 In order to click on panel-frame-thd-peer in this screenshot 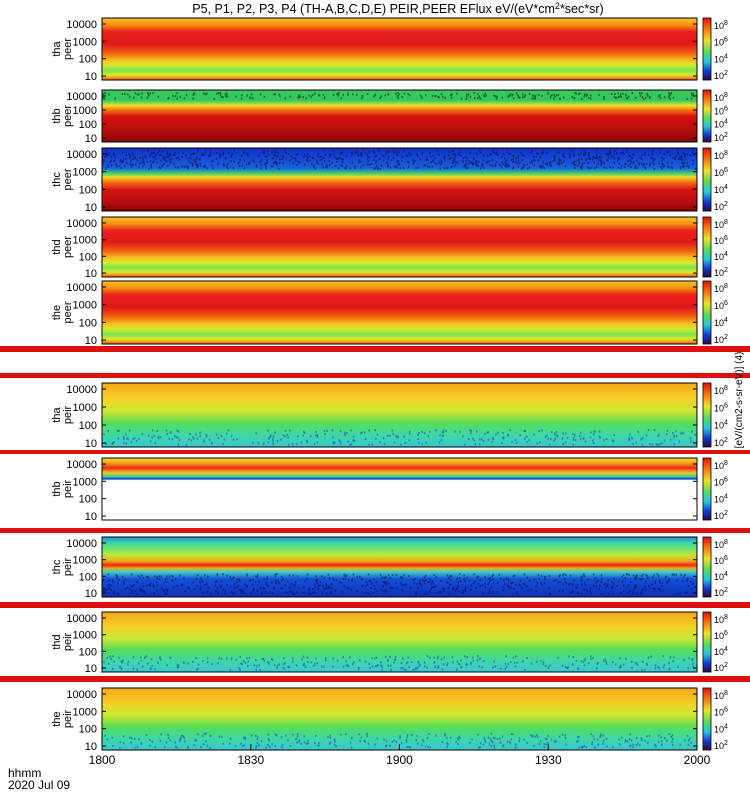, I will do `click(399, 247)`.